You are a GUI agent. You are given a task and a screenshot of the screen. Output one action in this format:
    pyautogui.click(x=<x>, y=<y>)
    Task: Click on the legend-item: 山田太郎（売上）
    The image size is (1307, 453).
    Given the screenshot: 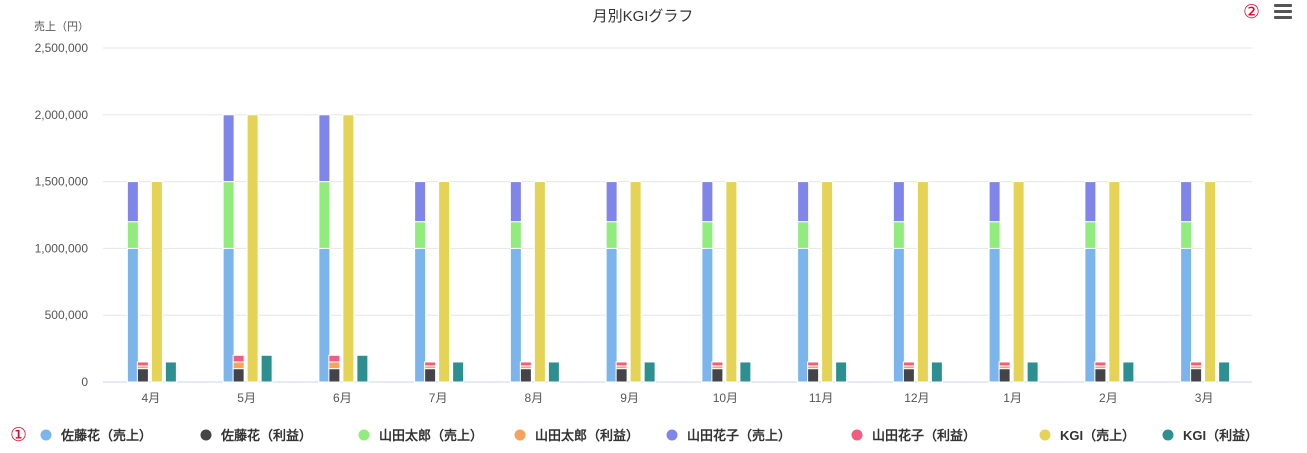 What is the action you would take?
    pyautogui.click(x=421, y=435)
    